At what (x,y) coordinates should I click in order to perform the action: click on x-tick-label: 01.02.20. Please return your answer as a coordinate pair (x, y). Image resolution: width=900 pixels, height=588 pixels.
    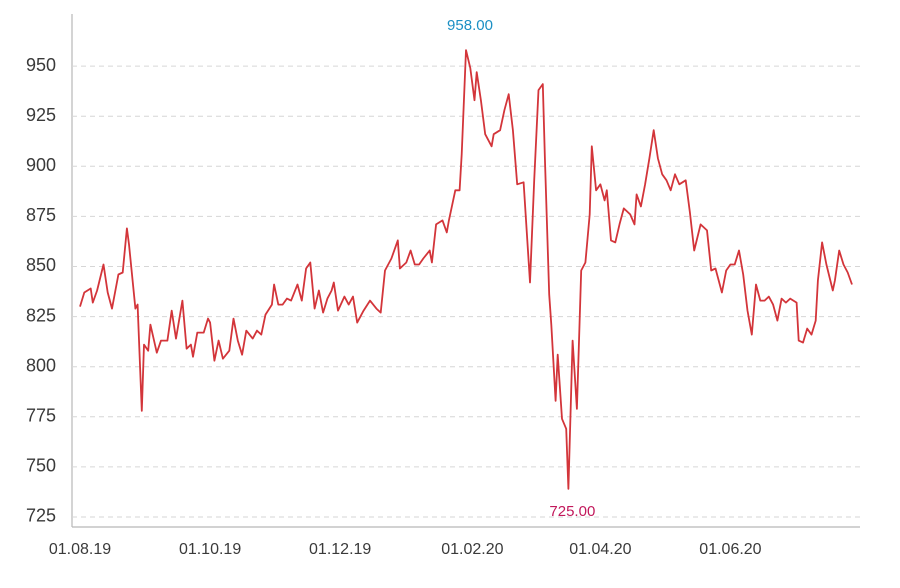
    Looking at the image, I should click on (472, 549).